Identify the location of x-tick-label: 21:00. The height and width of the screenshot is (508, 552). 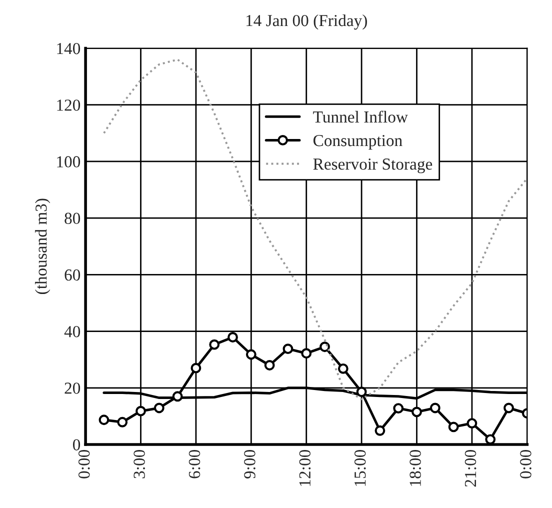
(470, 468).